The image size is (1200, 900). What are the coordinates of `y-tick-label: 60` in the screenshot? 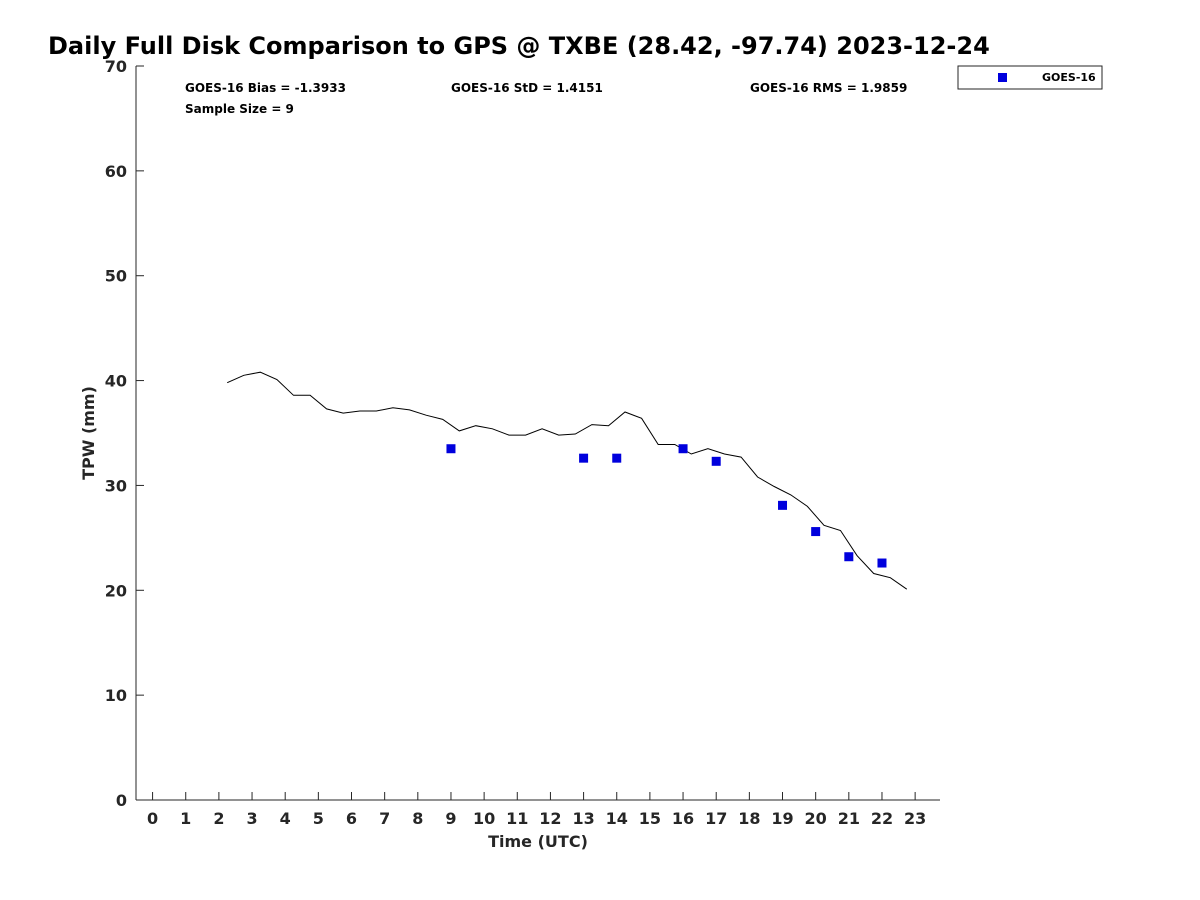 It's located at (116, 171).